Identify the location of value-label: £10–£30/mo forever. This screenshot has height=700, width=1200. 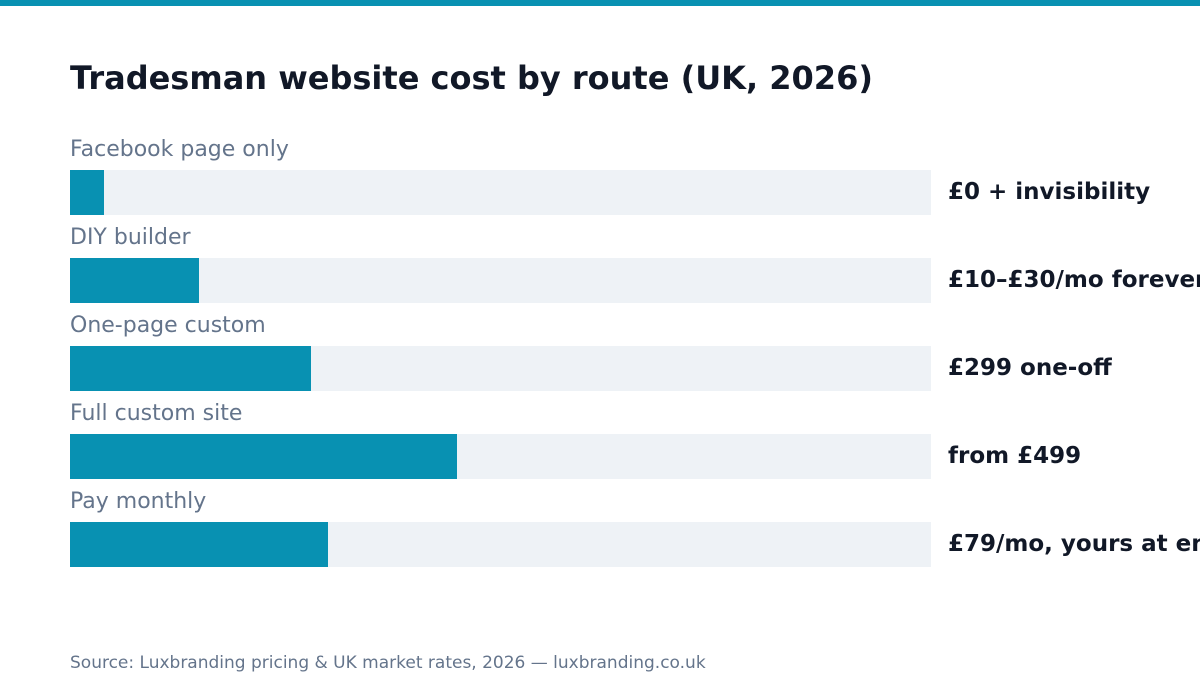
(1074, 280).